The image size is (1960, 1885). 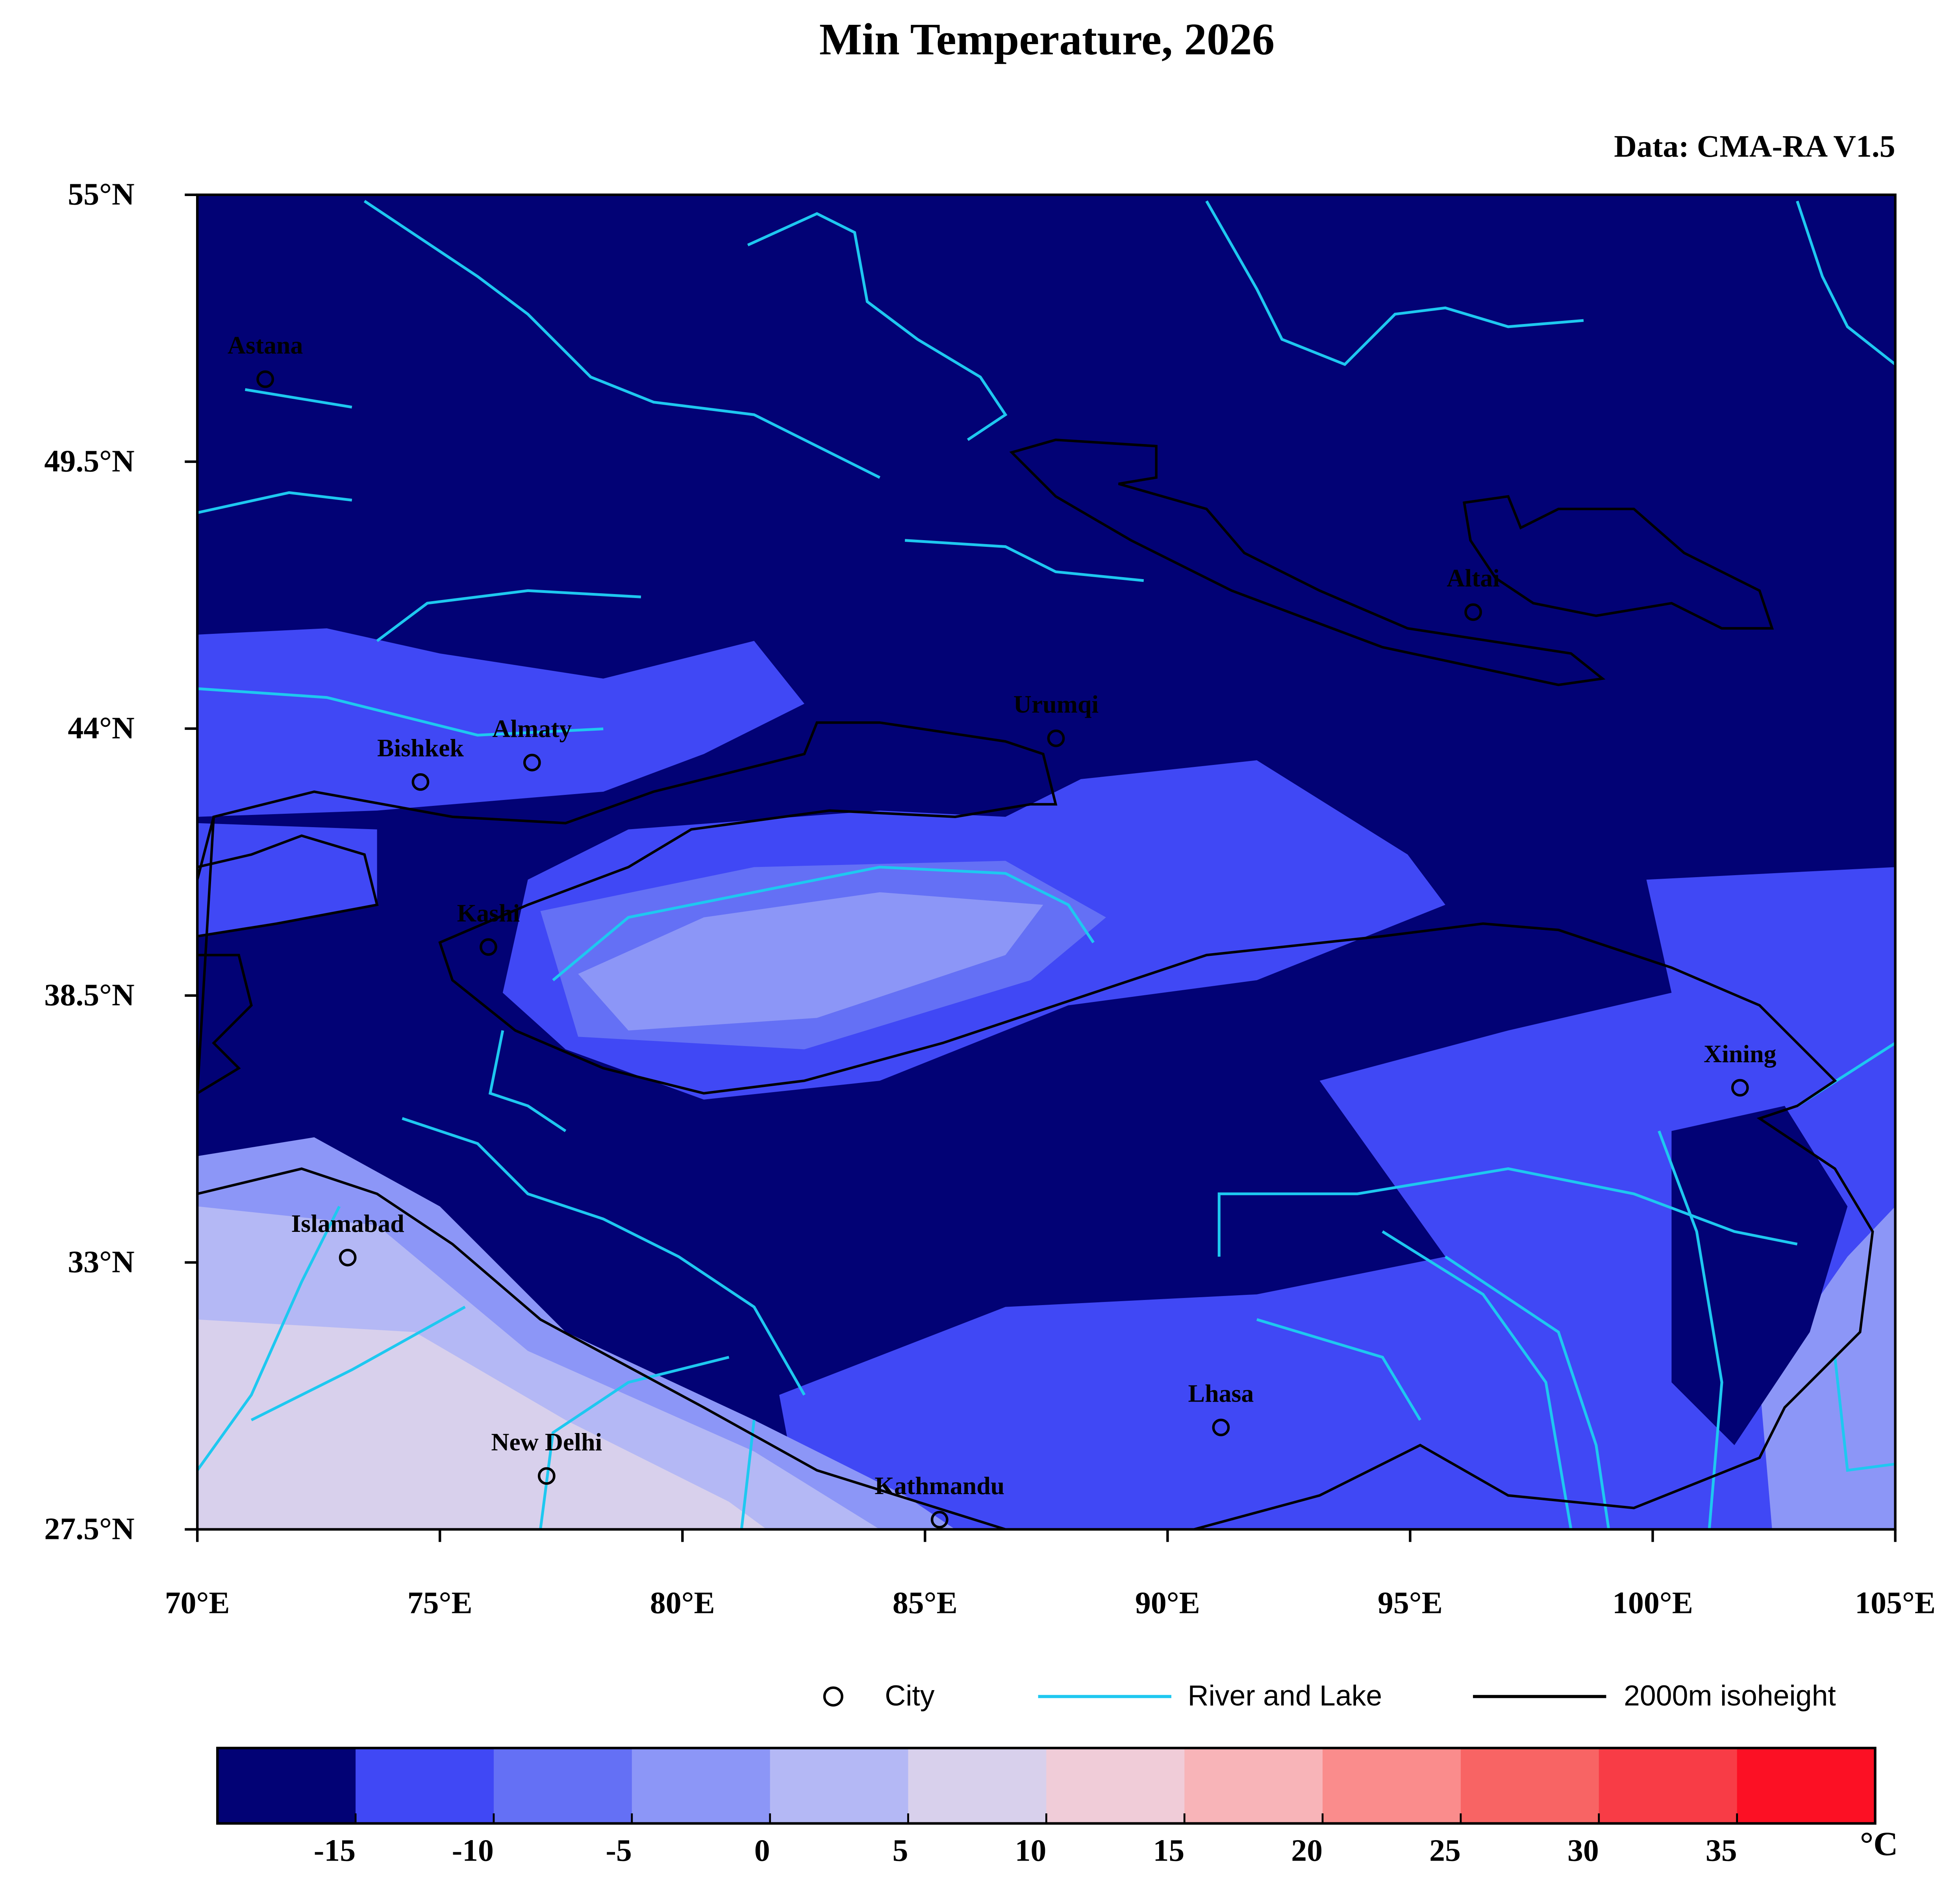 I want to click on city-label: Bishkek, so click(x=420, y=748).